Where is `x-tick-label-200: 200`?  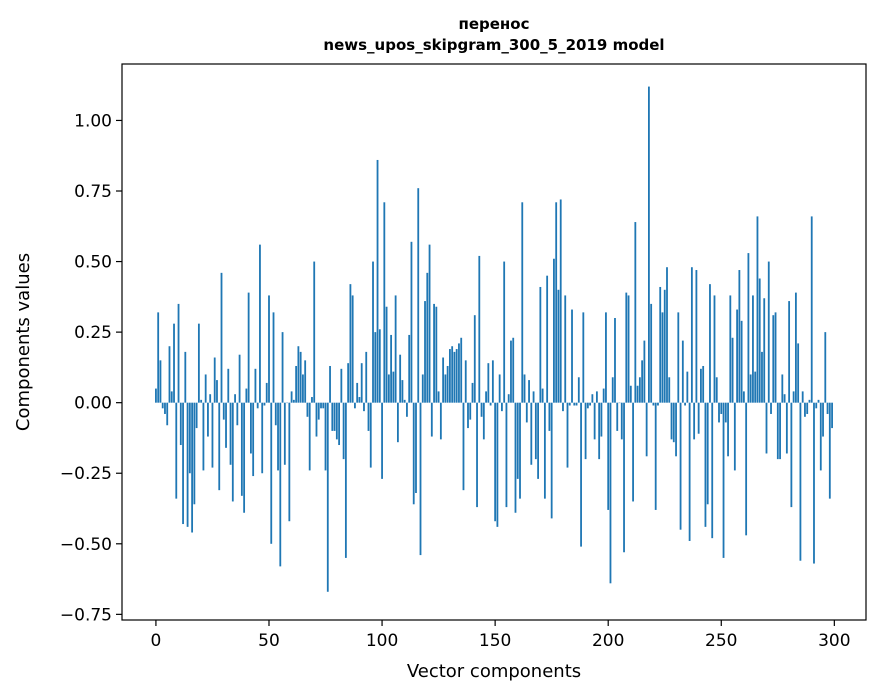 x-tick-label-200: 200 is located at coordinates (608, 641).